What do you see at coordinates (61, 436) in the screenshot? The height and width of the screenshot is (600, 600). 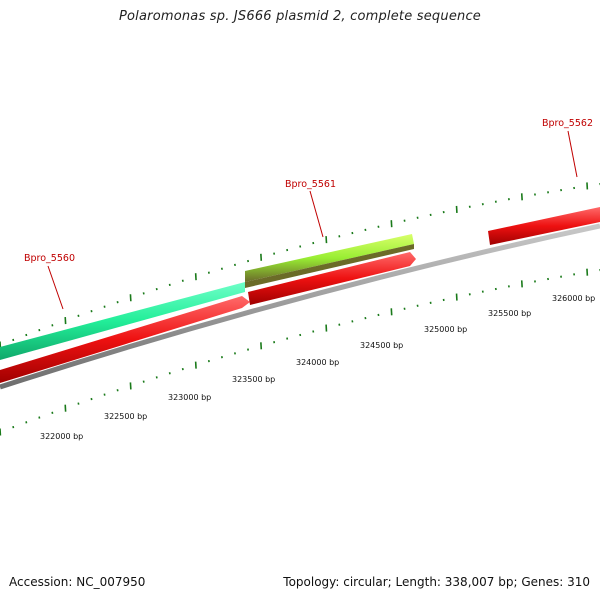 I see `position-label: 322000 bp` at bounding box center [61, 436].